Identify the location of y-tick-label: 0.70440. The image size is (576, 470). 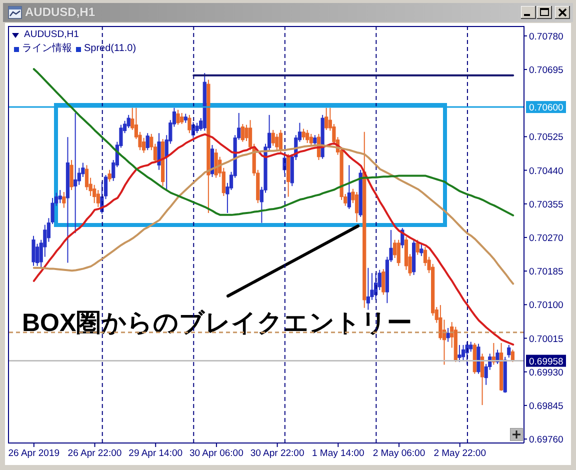
(546, 171).